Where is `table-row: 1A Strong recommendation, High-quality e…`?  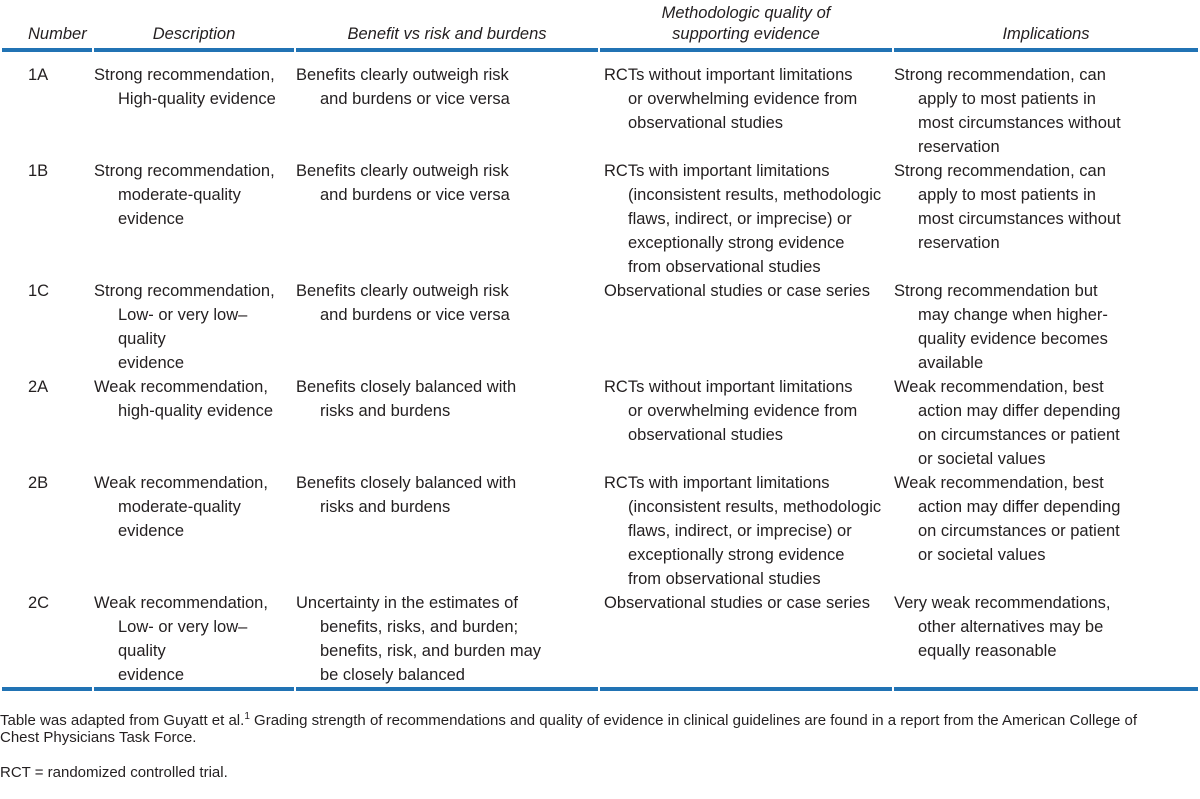
table-row: 1A Strong recommendation, High-quality e… is located at coordinates (600, 105).